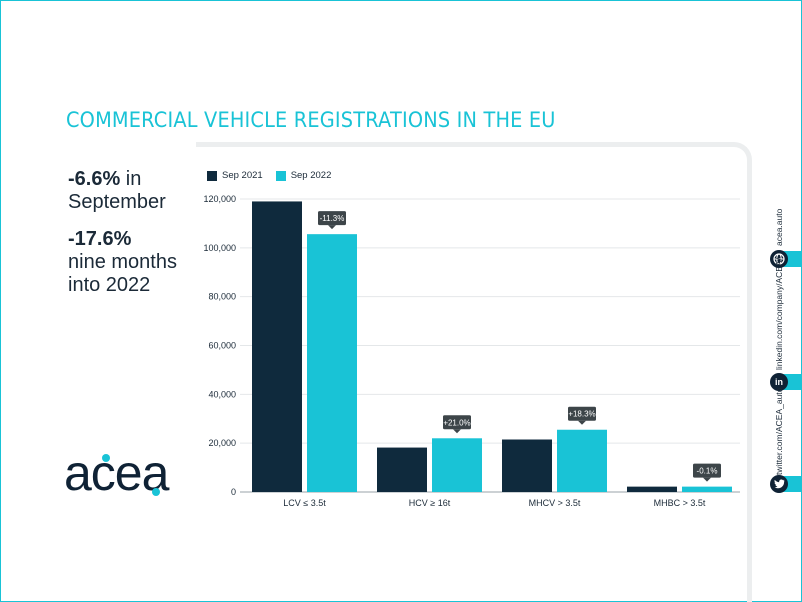  What do you see at coordinates (555, 503) in the screenshot?
I see `x-tick-label: MHCV > 3.5t` at bounding box center [555, 503].